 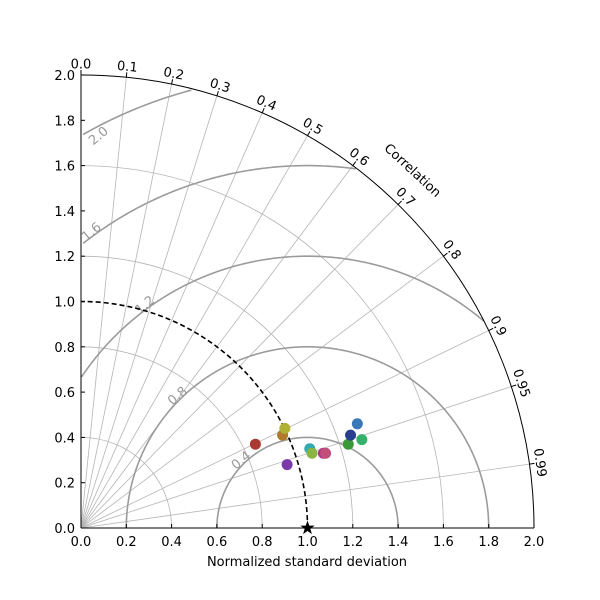 What do you see at coordinates (220, 86) in the screenshot?
I see `correlation-tick-label: 0.3` at bounding box center [220, 86].